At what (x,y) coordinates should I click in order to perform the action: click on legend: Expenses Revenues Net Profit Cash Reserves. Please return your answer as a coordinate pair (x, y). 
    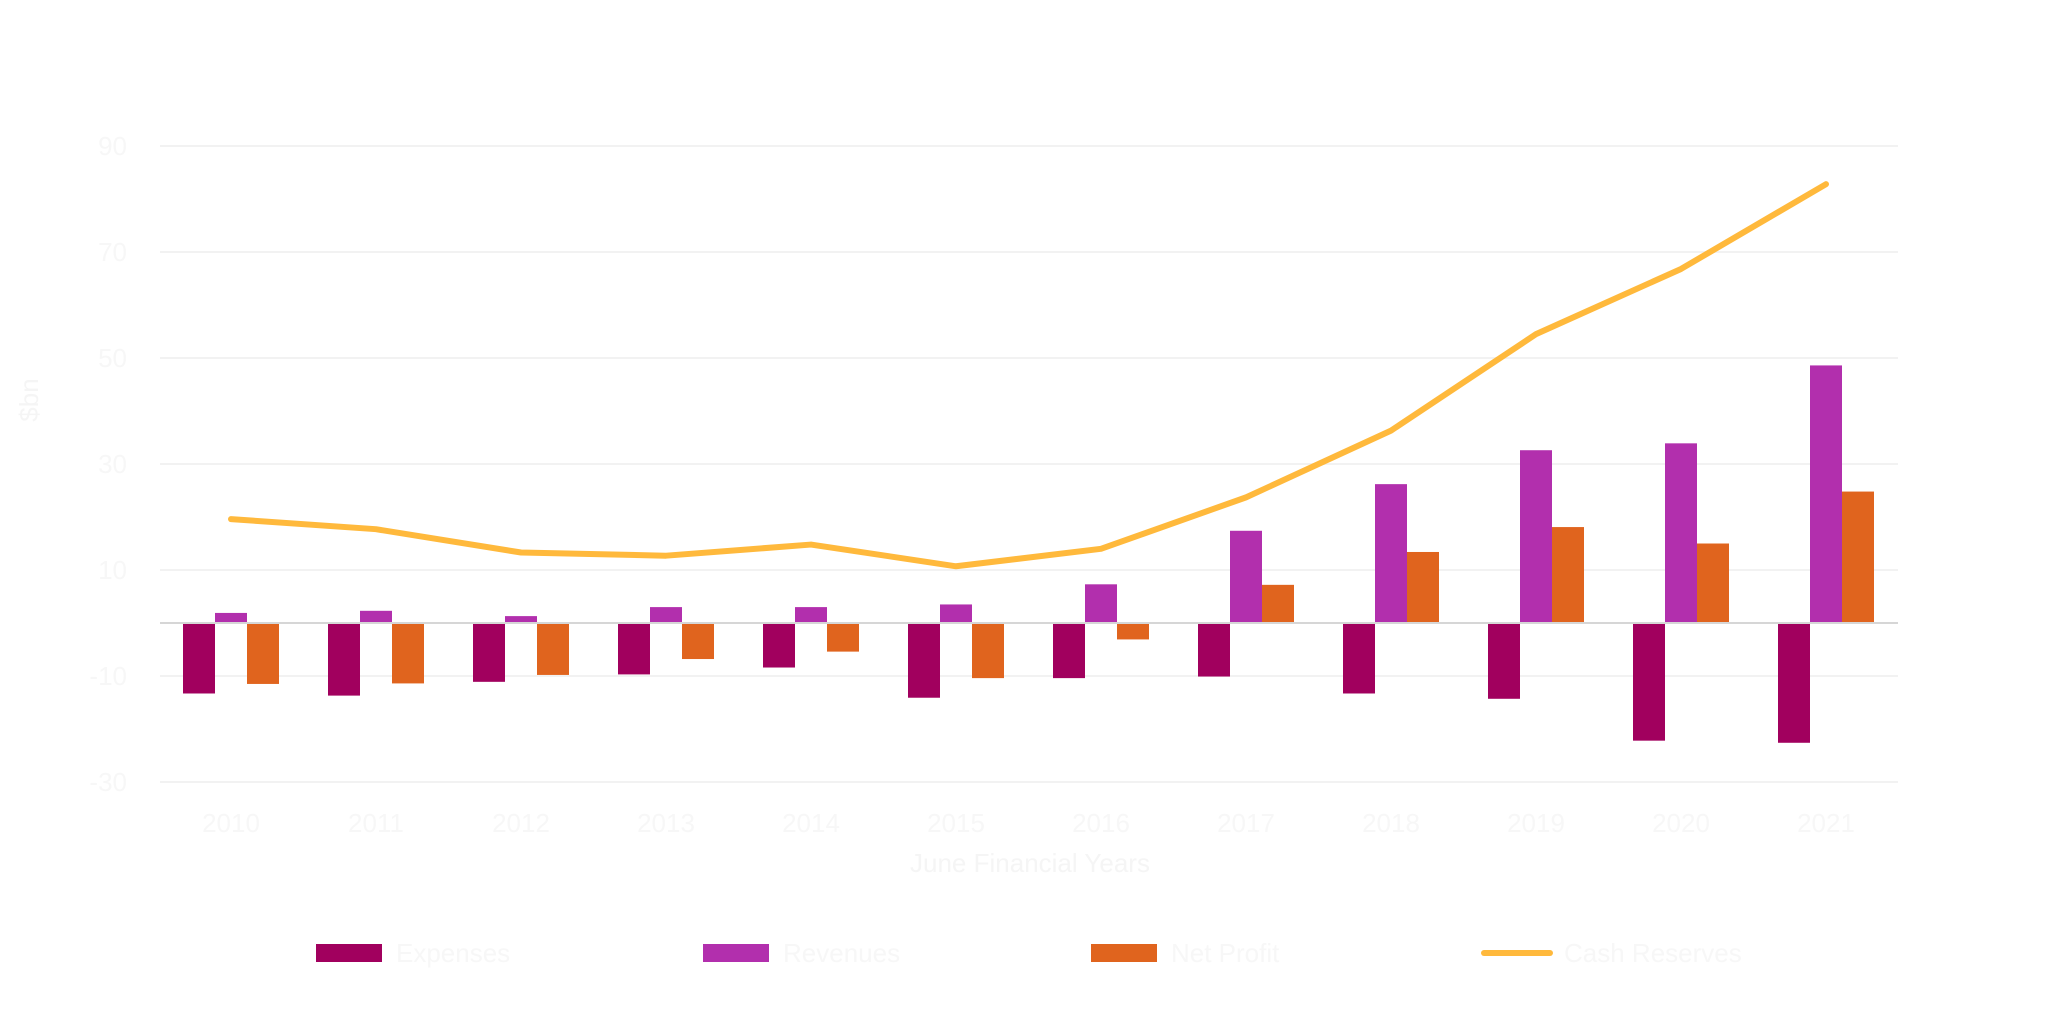
    Looking at the image, I should click on (1029, 953).